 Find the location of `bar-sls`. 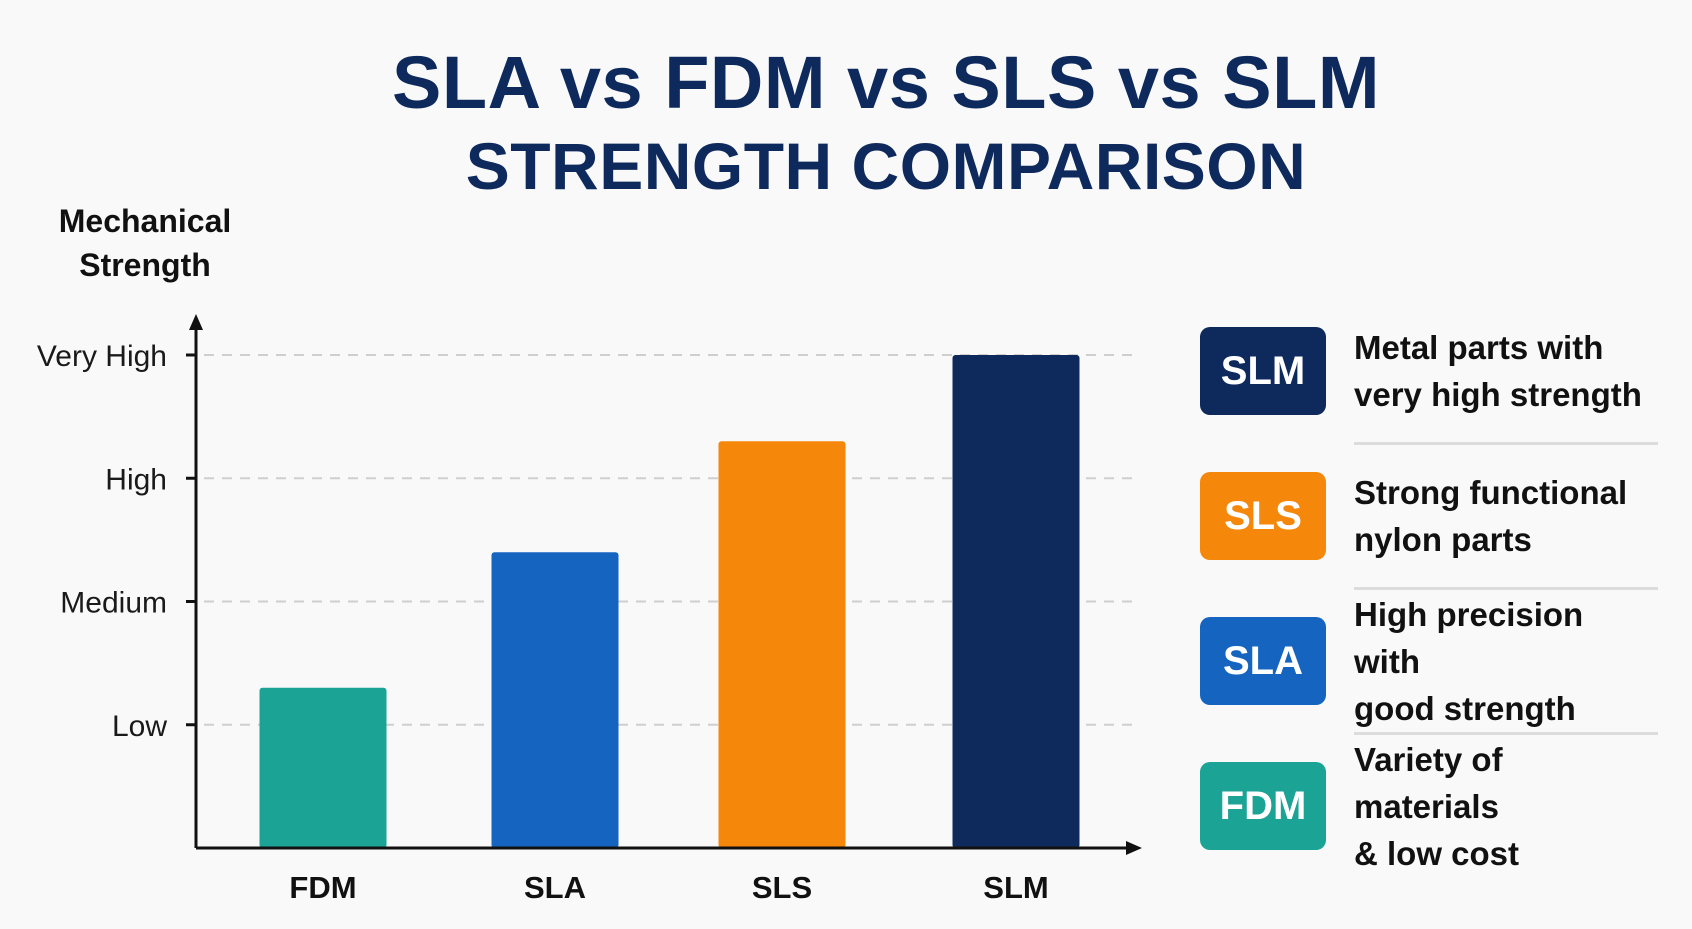

bar-sls is located at coordinates (782, 644).